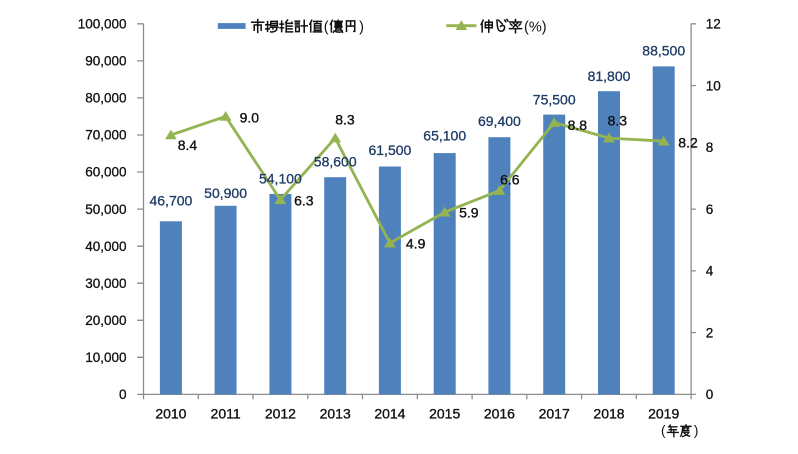 This screenshot has height=454, width=798. I want to click on svg-text: 4.9, so click(416, 244).